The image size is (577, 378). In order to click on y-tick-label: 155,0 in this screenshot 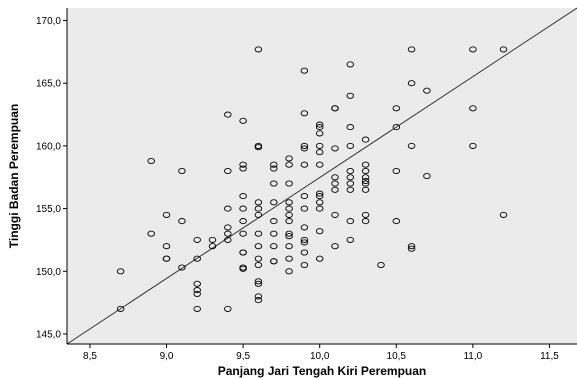, I will do `click(48, 209)`.